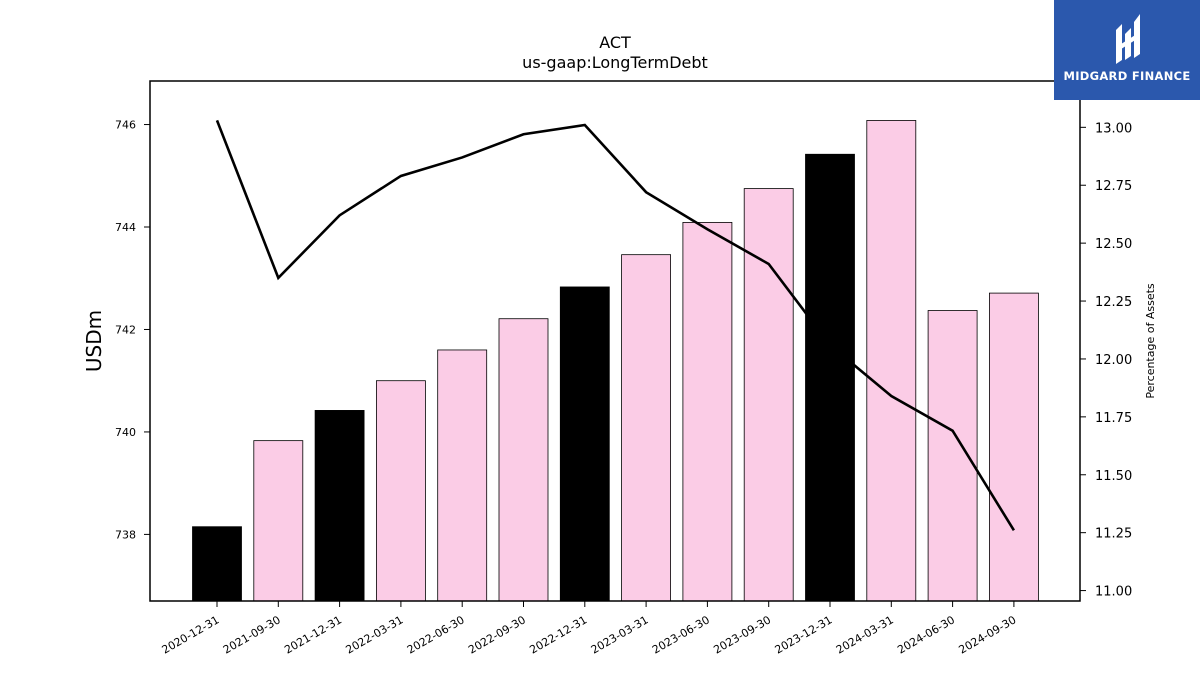 The height and width of the screenshot is (675, 1200). Describe the element at coordinates (1113, 592) in the screenshot. I see `y2-tick-label: 11.00` at that location.